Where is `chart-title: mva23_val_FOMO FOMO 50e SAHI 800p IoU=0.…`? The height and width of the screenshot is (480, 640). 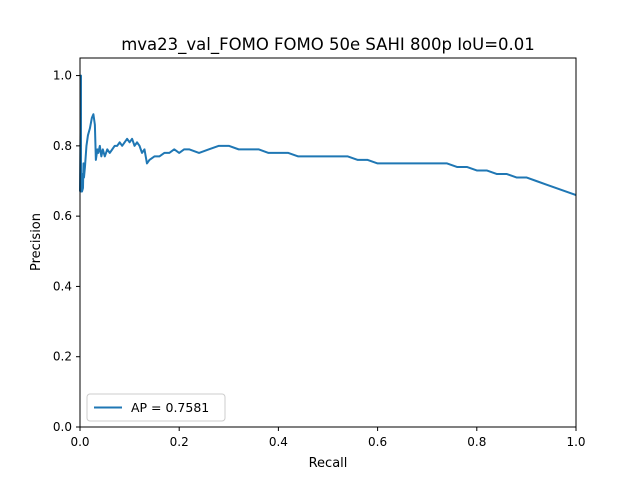 chart-title: mva23_val_FOMO FOMO 50e SAHI 800p IoU=0.… is located at coordinates (328, 45).